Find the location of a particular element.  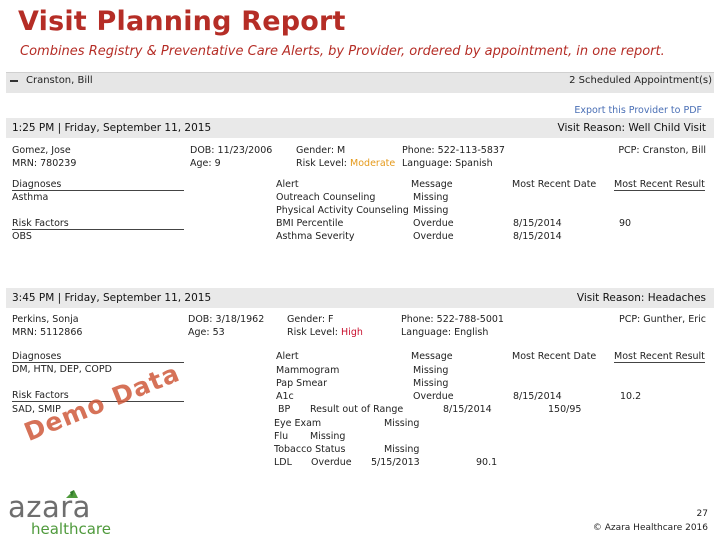

alert-result: 150/95 is located at coordinates (565, 409).